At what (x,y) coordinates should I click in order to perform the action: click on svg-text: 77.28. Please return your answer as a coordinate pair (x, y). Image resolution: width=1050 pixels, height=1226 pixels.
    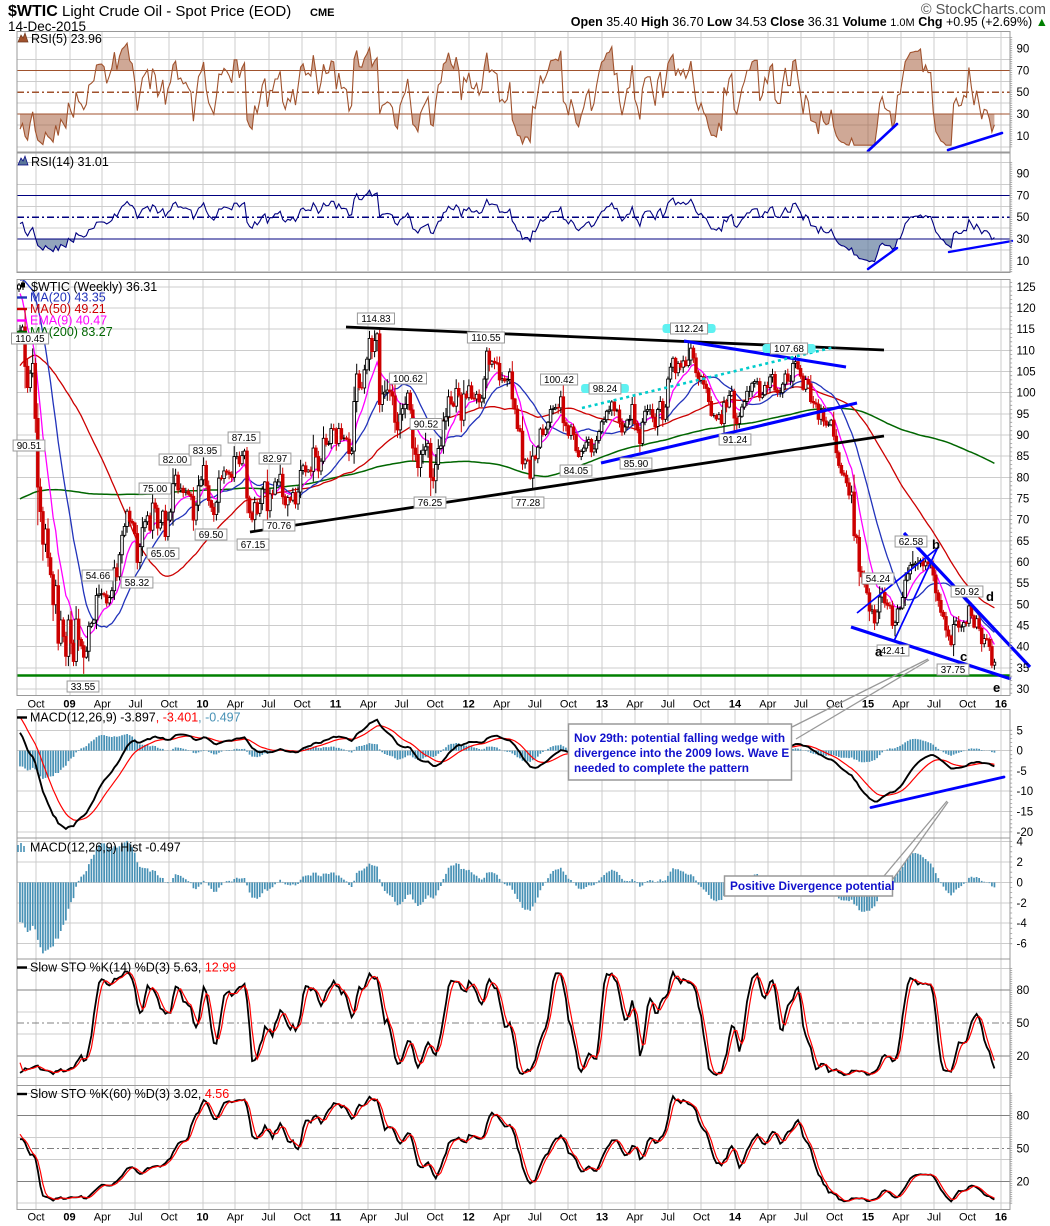
    Looking at the image, I should click on (528, 503).